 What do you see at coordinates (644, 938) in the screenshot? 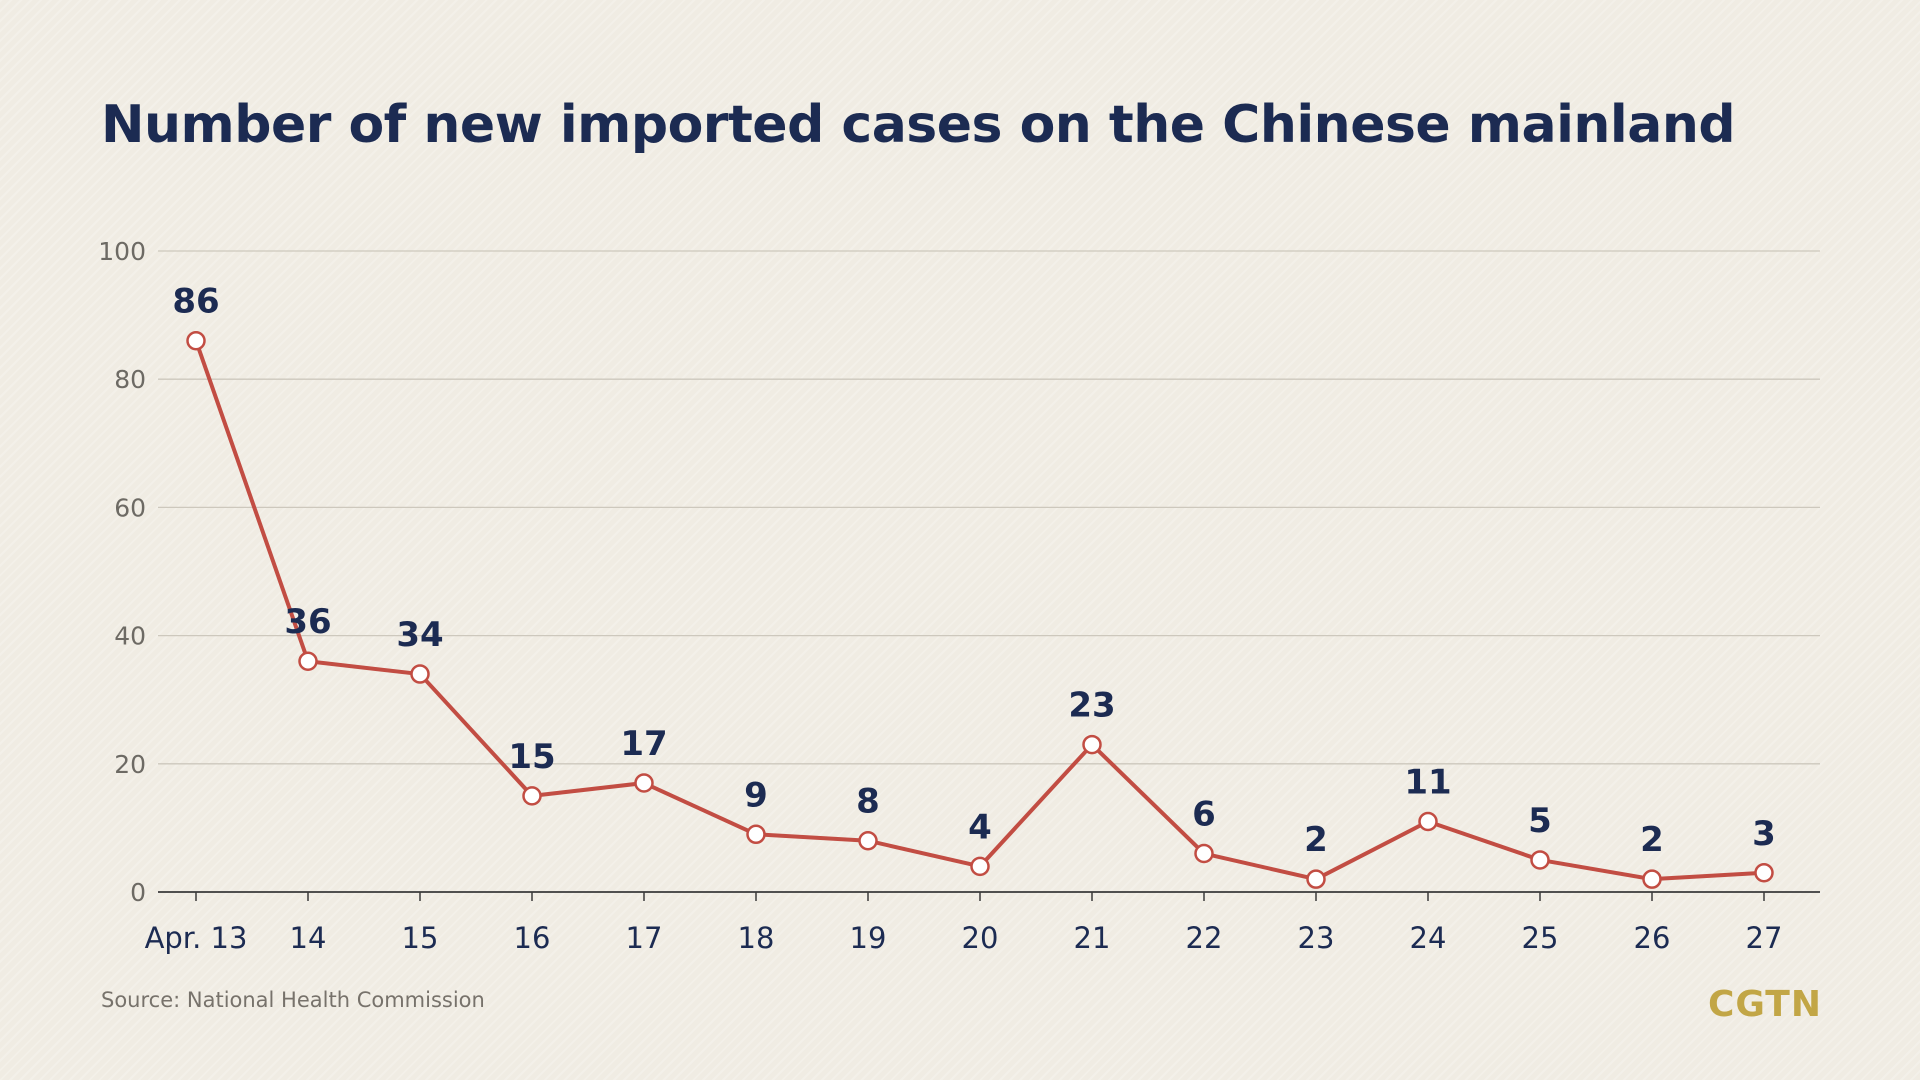
I see `x-tick-label: 17` at bounding box center [644, 938].